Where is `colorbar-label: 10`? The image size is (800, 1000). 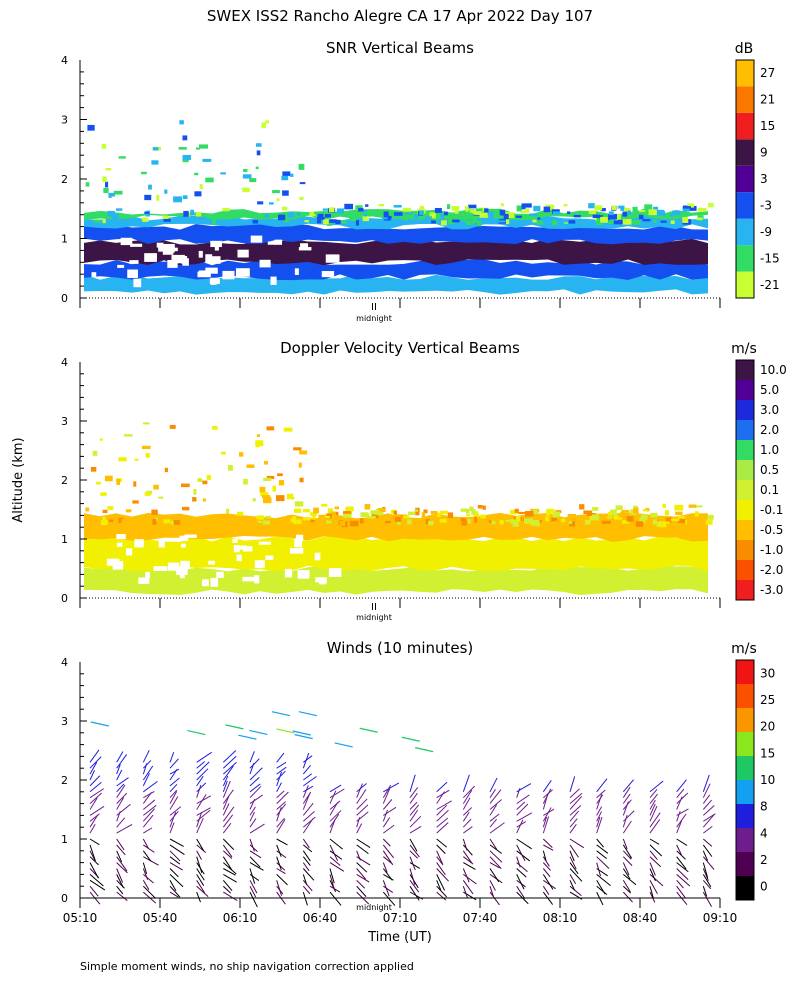 colorbar-label: 10 is located at coordinates (767, 780).